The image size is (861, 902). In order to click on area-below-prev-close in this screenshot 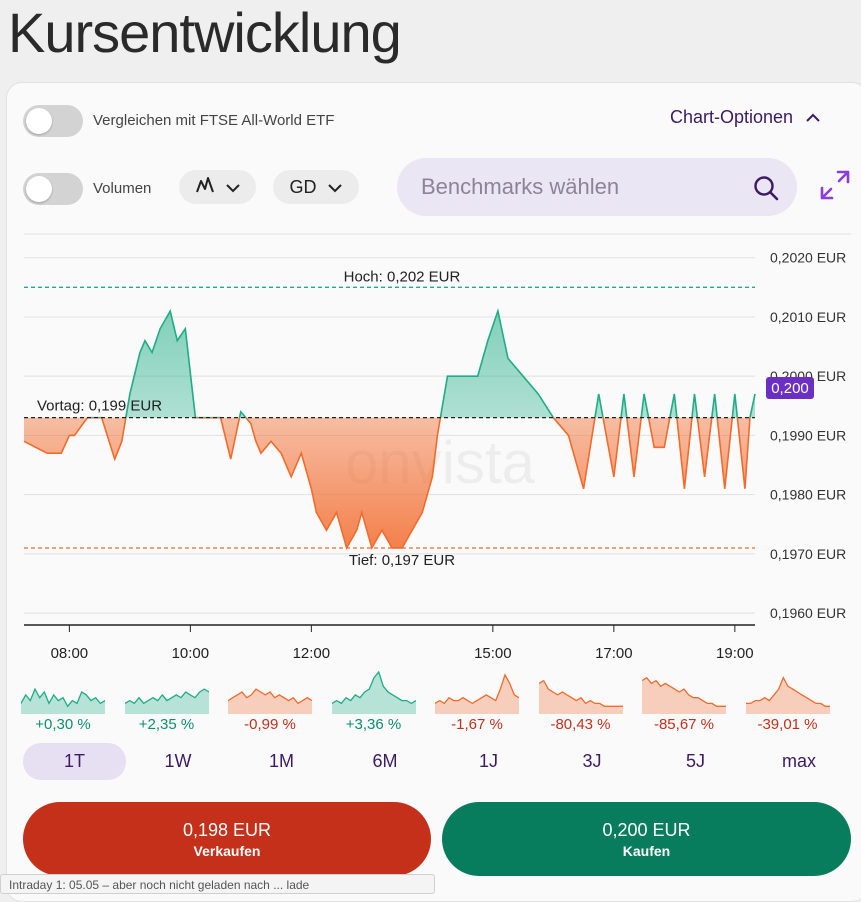, I will do `click(389, 482)`.